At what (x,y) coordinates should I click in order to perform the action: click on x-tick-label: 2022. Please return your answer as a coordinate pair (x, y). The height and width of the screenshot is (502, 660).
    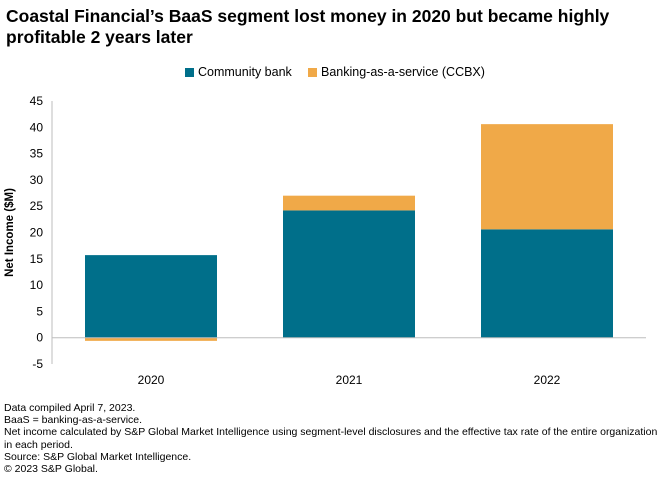
    Looking at the image, I should click on (547, 380).